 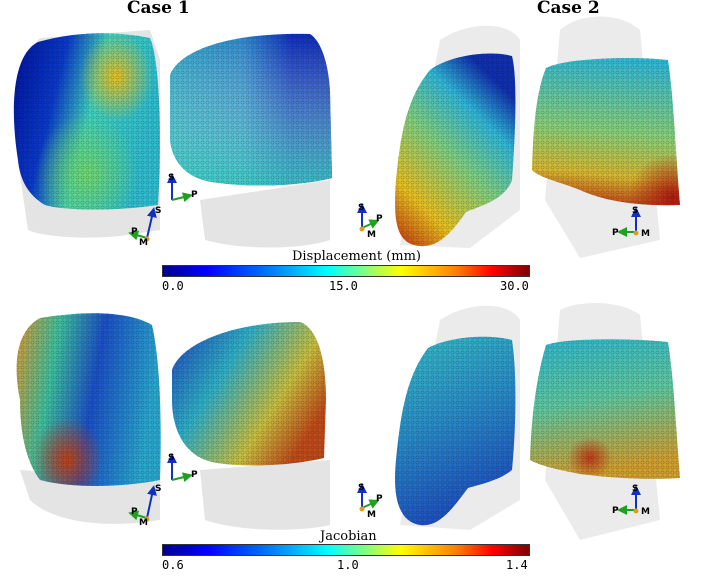 What do you see at coordinates (631, 500) in the screenshot?
I see `triad-r2c2b: S P M` at bounding box center [631, 500].